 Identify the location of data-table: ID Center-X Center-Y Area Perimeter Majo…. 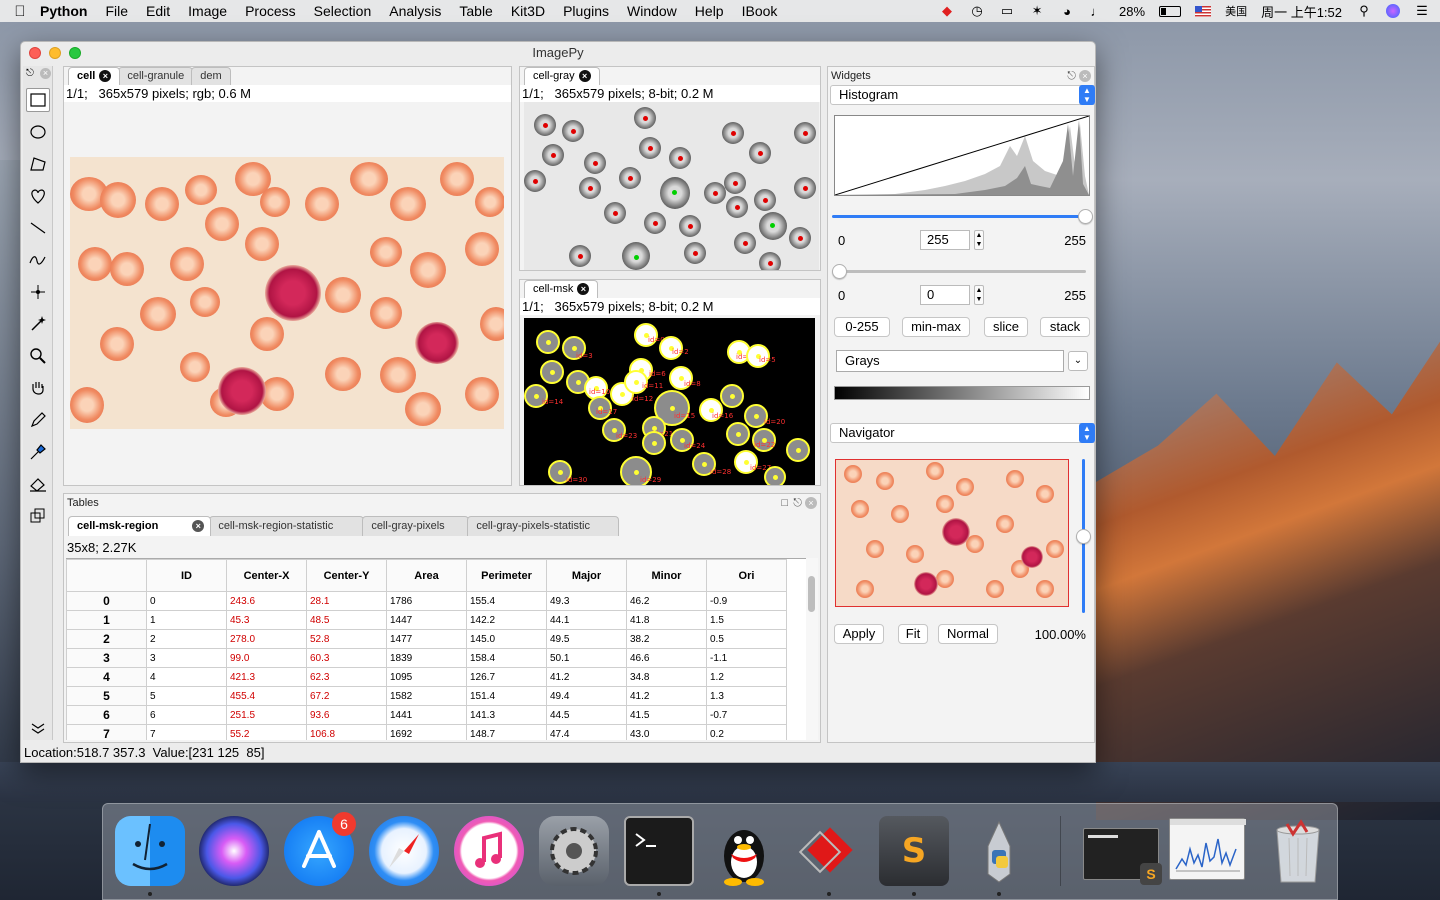
(442, 649).